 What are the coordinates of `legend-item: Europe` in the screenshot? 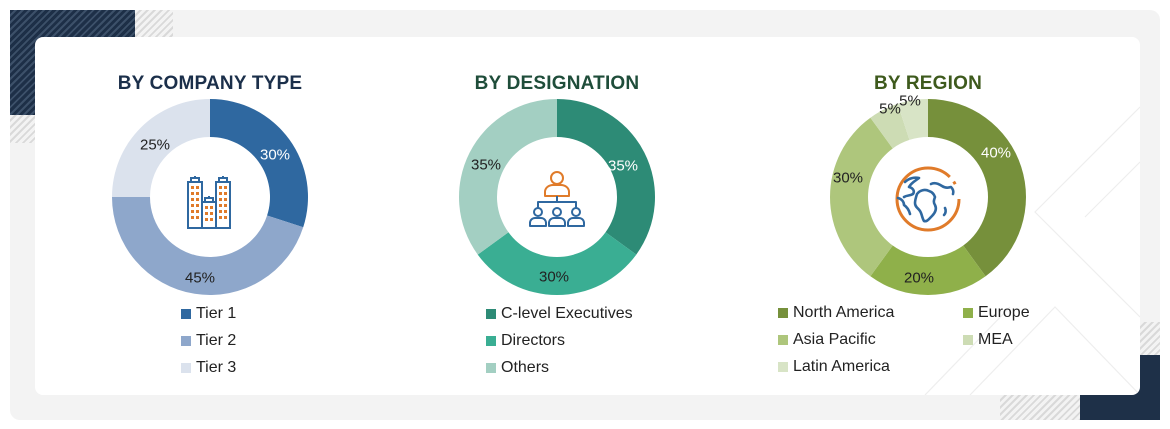 It's located at (996, 313).